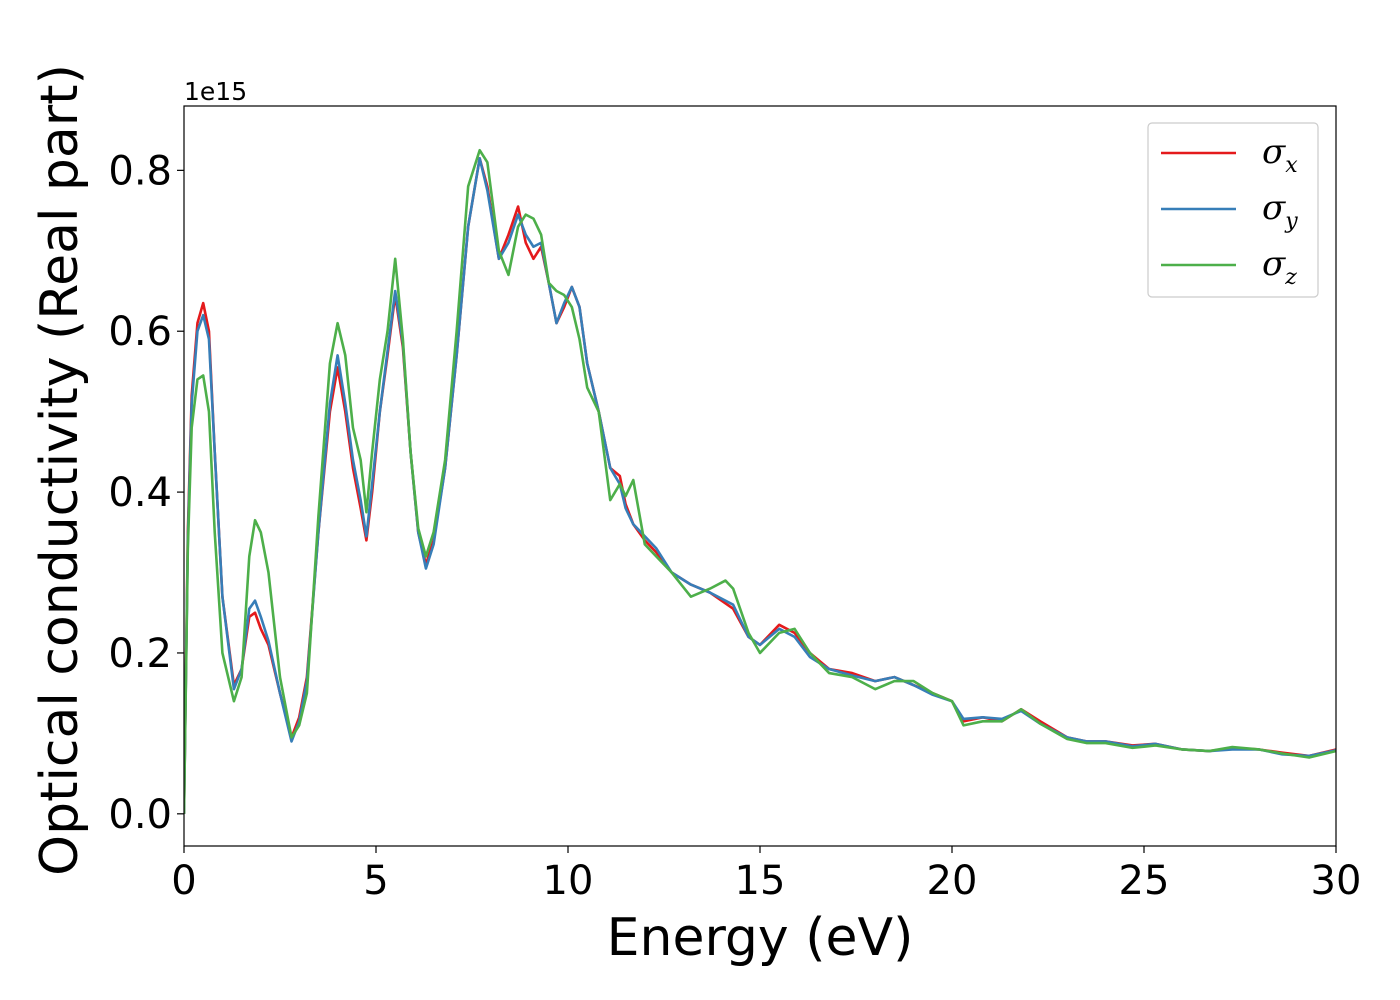  Describe the element at coordinates (1290, 277) in the screenshot. I see `legend-subscript: z` at that location.